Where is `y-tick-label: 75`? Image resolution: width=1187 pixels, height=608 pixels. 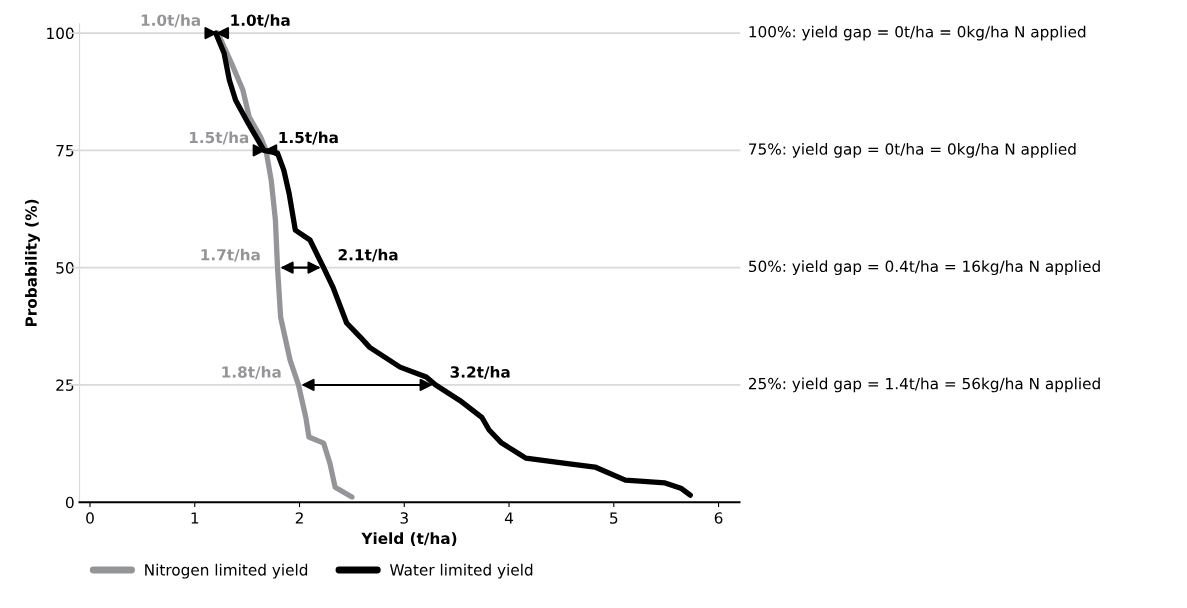
y-tick-label: 75 is located at coordinates (65, 151).